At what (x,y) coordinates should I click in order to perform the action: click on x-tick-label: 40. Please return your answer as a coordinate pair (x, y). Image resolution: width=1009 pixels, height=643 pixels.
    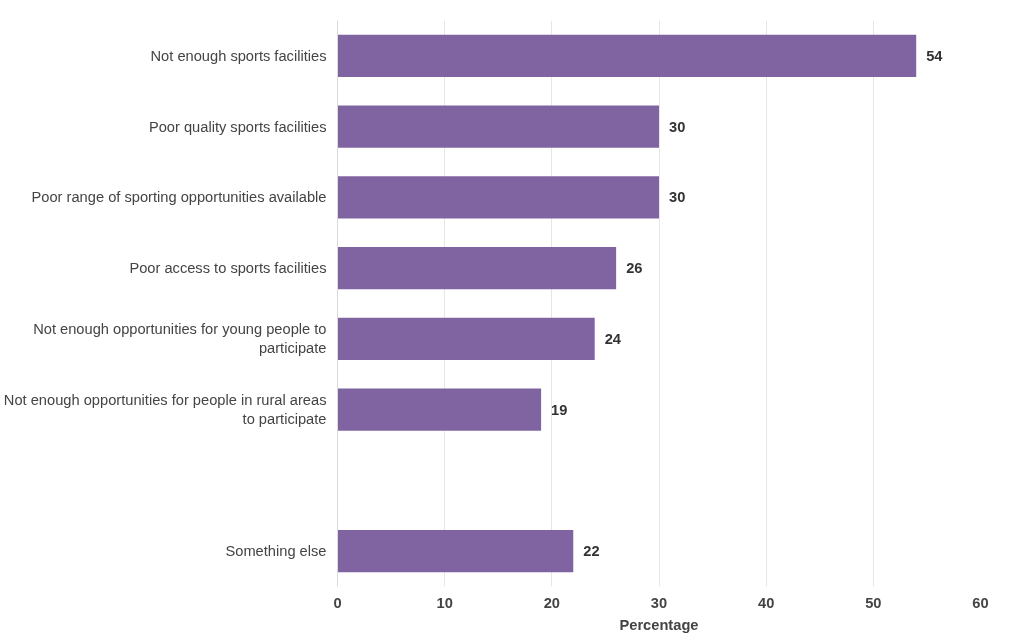
    Looking at the image, I should click on (766, 602).